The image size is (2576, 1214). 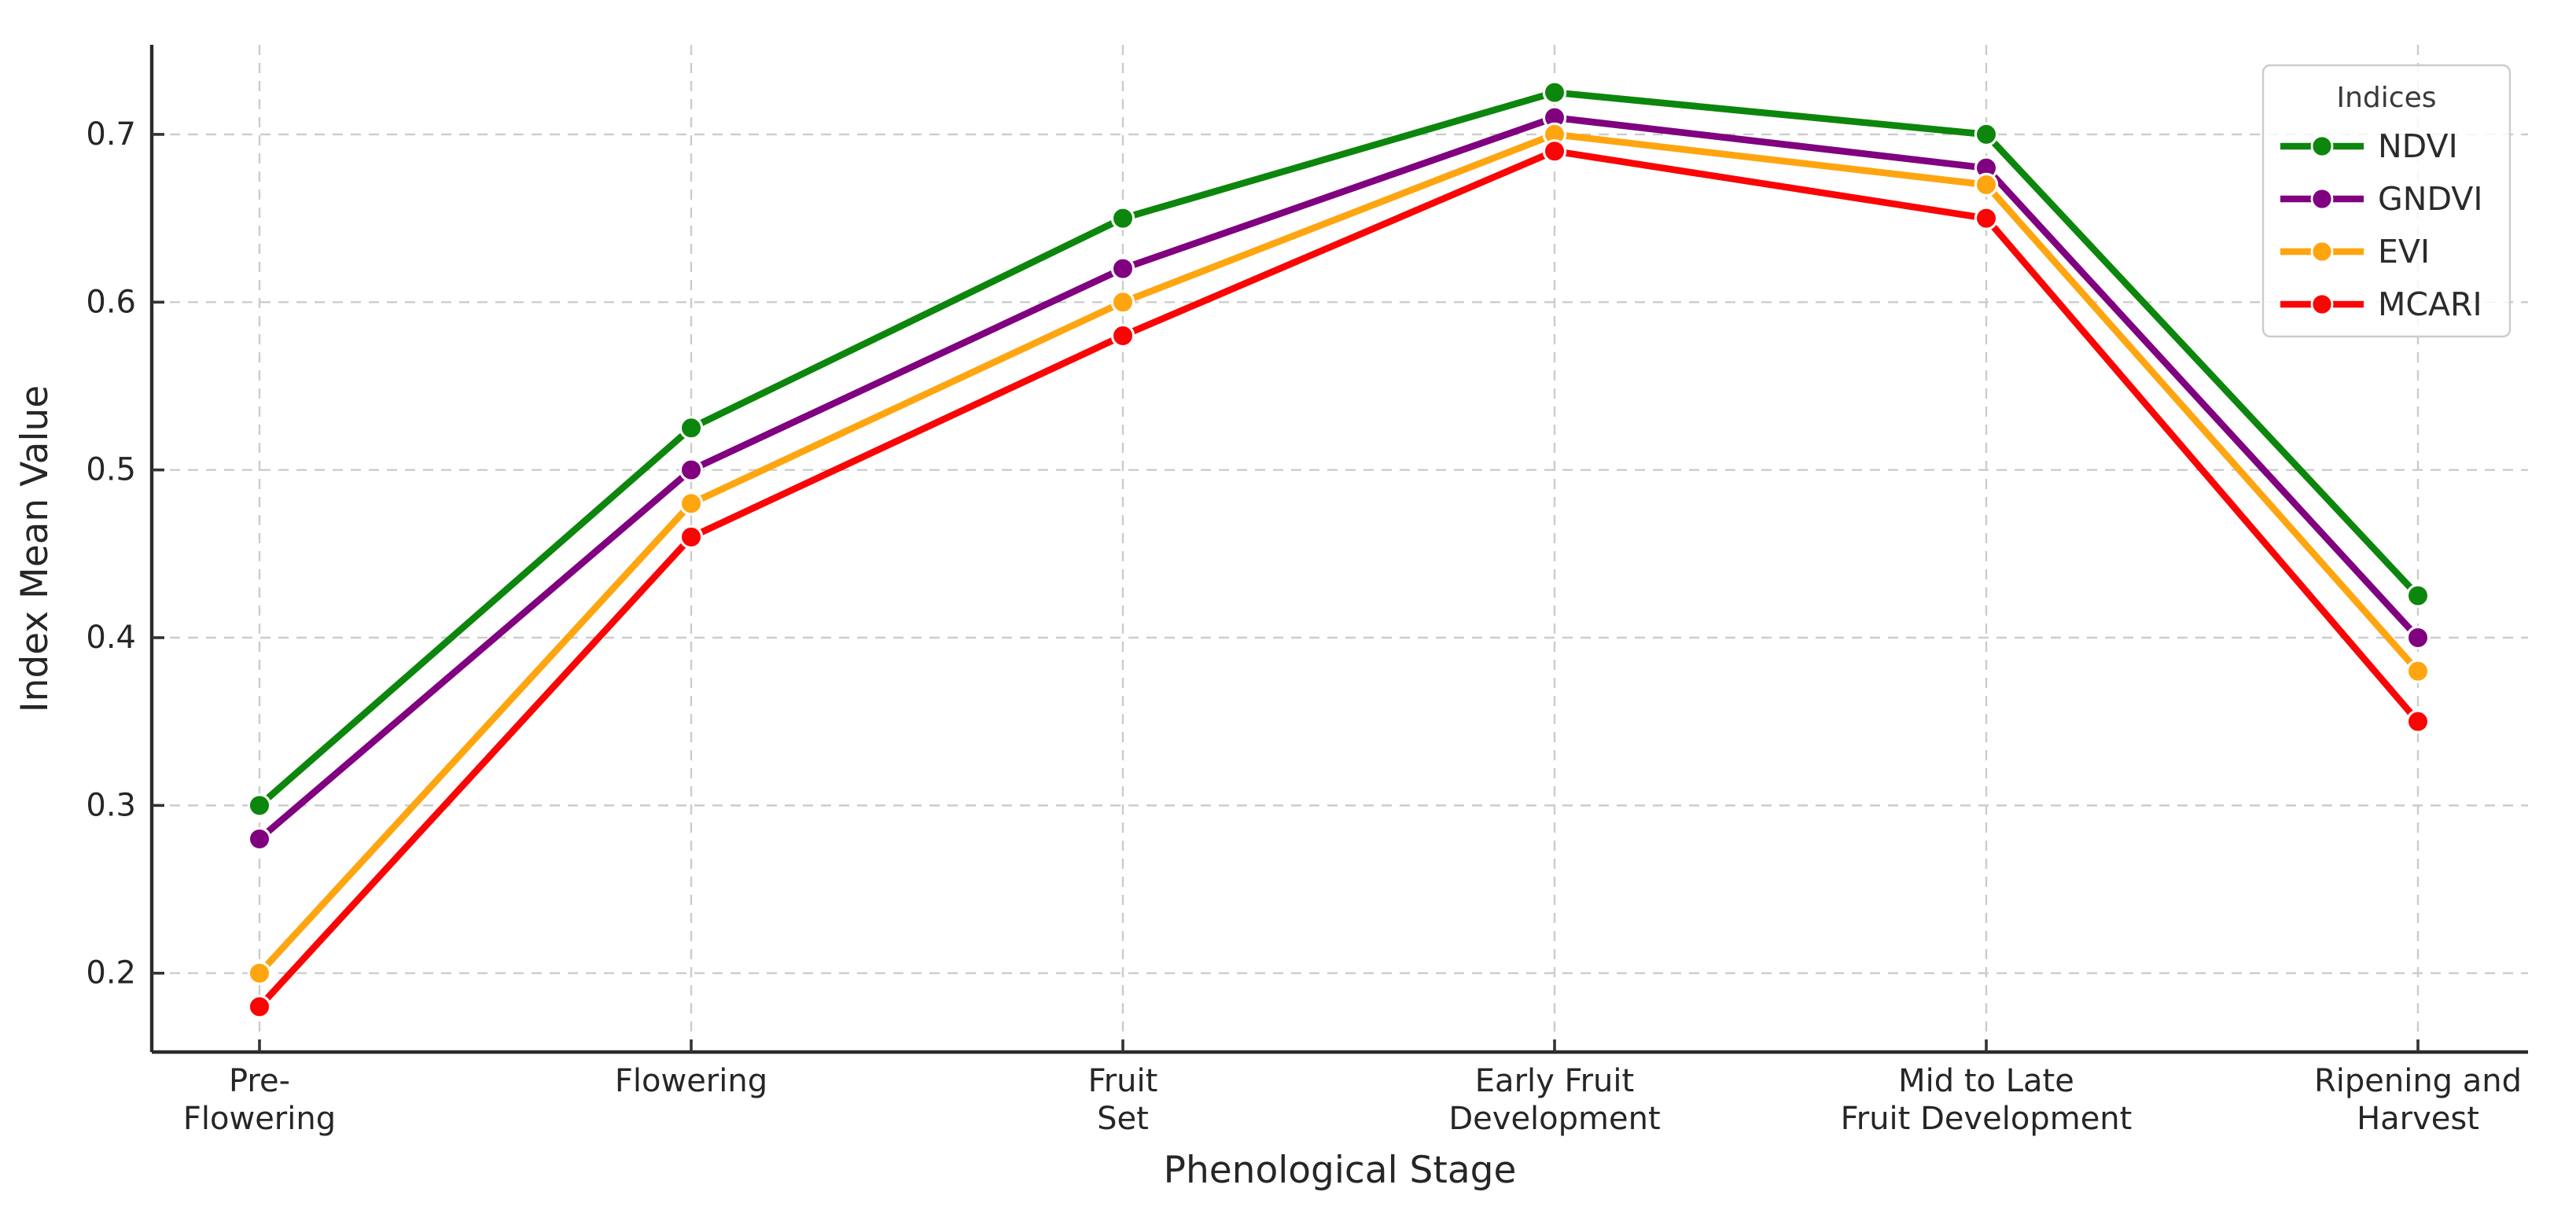 What do you see at coordinates (2369, 146) in the screenshot?
I see `legend-item-NDVI: NDVI` at bounding box center [2369, 146].